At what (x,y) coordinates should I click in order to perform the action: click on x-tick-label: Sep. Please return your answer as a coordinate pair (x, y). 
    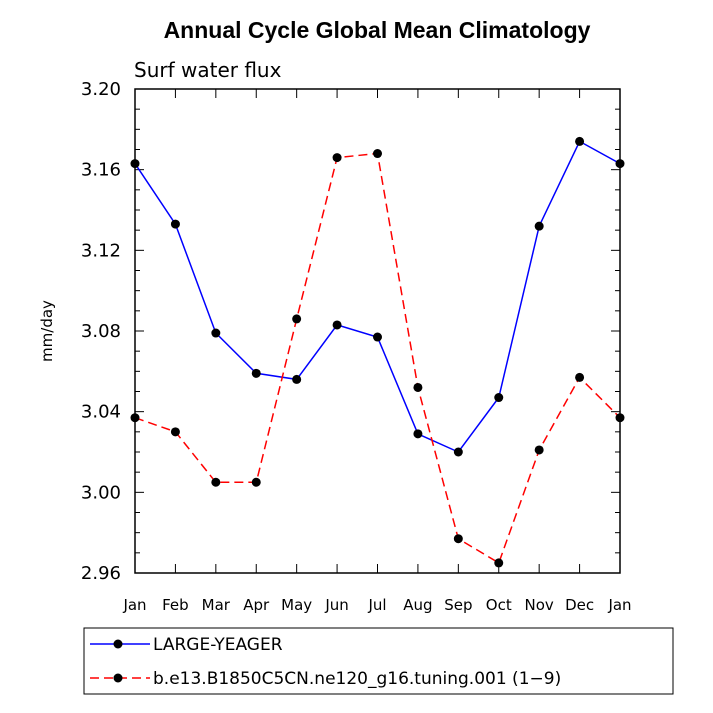
    Looking at the image, I should click on (458, 605).